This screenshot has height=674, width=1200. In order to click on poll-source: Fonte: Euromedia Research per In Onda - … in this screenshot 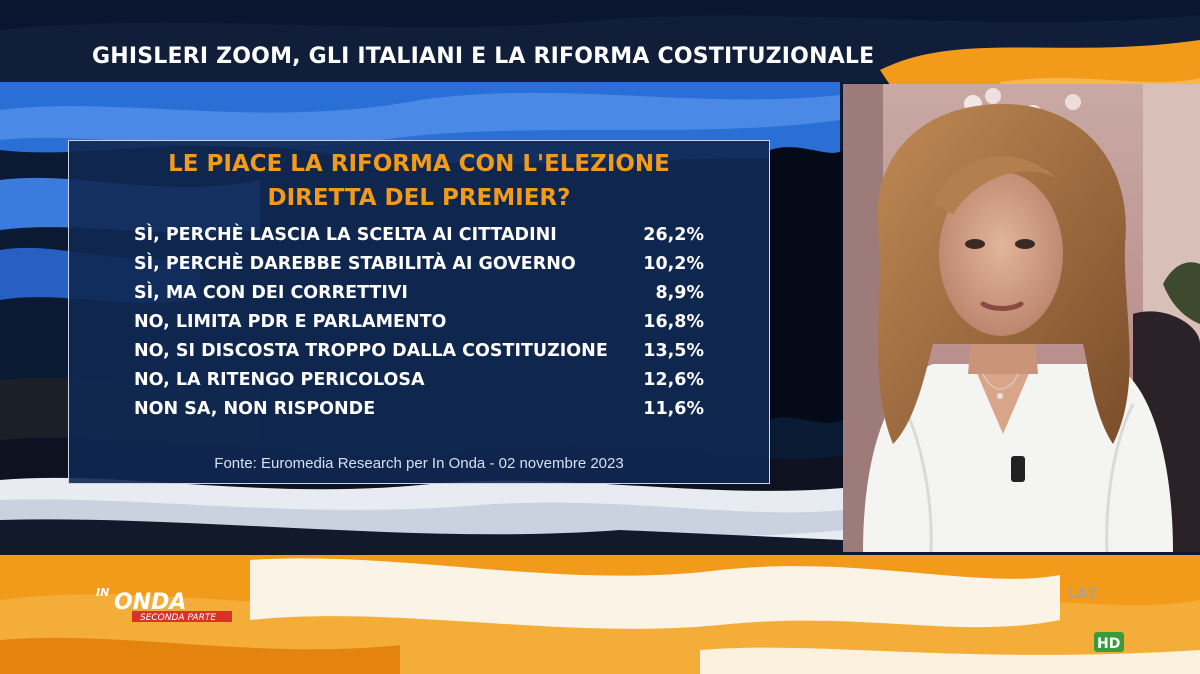, I will do `click(419, 463)`.